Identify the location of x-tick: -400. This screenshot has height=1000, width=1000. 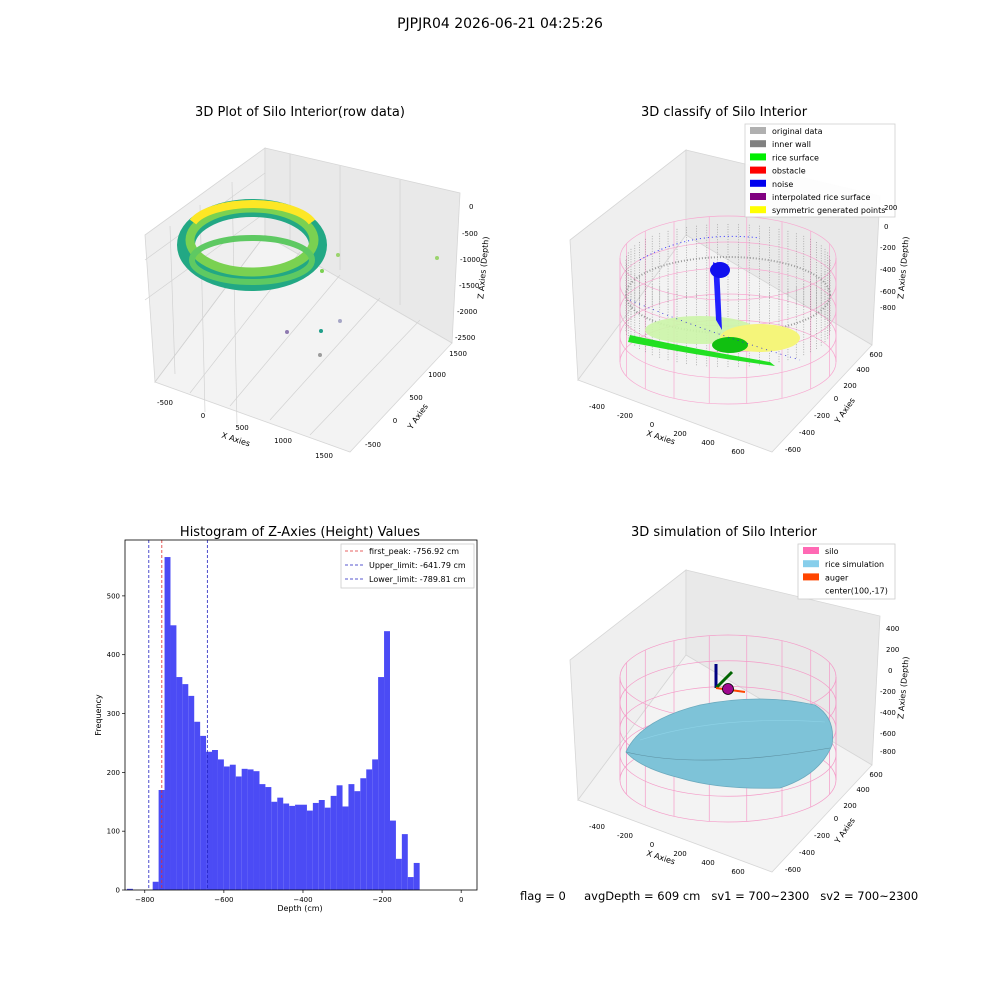
(597, 407).